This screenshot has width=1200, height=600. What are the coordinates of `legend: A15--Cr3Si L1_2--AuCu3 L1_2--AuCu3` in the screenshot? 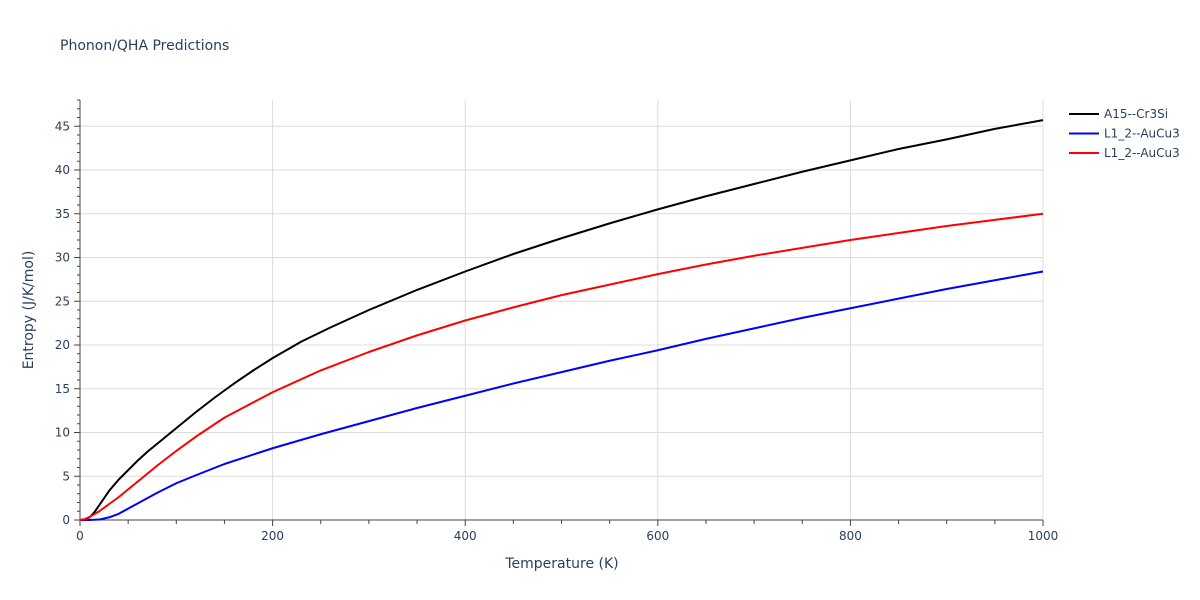 It's located at (1124, 133).